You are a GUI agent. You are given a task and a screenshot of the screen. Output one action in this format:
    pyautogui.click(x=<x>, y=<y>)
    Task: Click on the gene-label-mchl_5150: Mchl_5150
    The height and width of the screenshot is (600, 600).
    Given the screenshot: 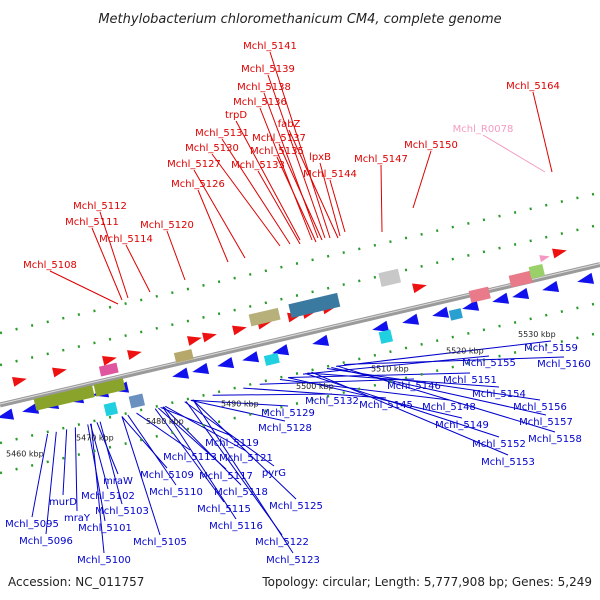 What is the action you would take?
    pyautogui.click(x=431, y=145)
    